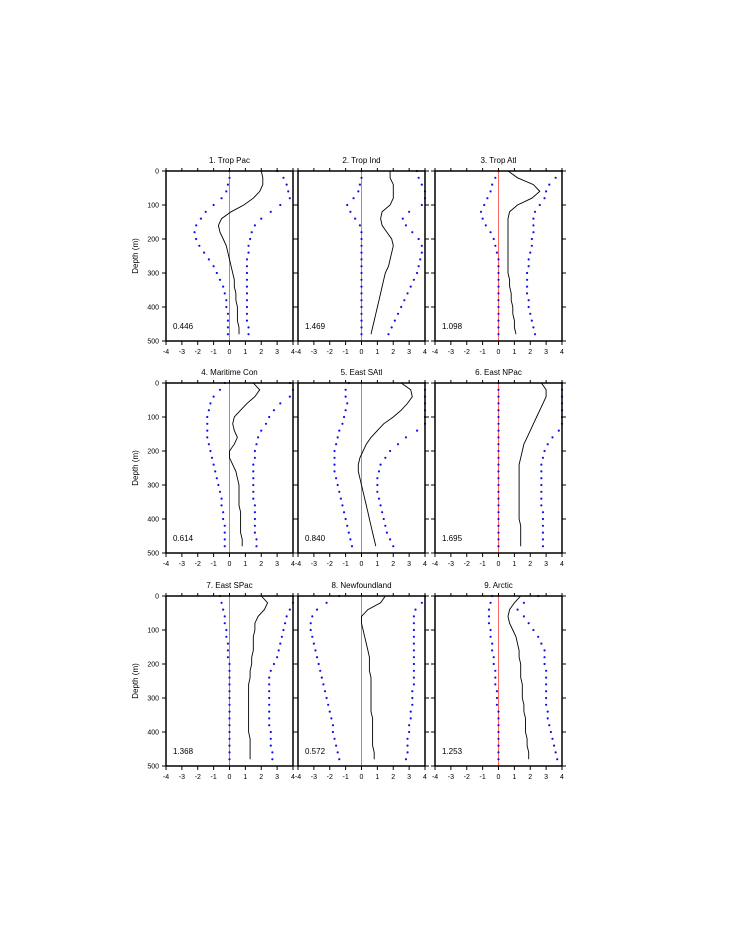 The width and height of the screenshot is (733, 945). Describe the element at coordinates (452, 538) in the screenshot. I see `panel-stat: 1.695` at that location.